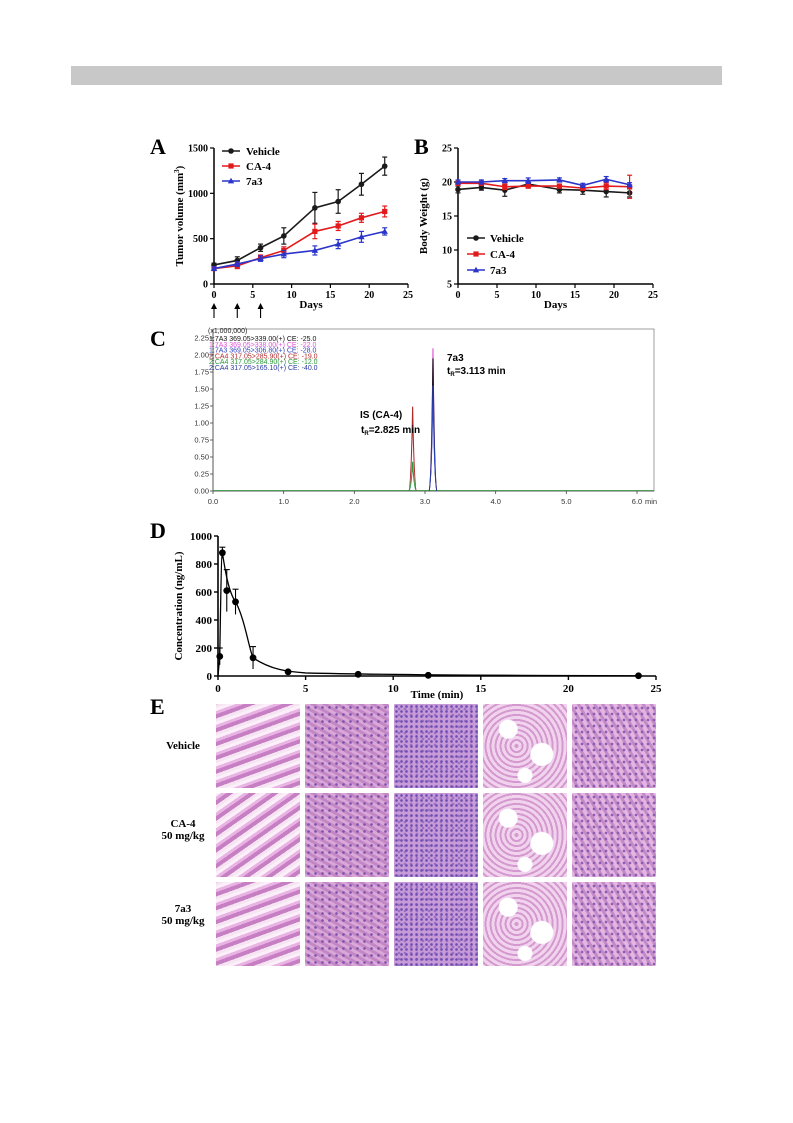  Describe the element at coordinates (201, 338) in the screenshot. I see `y-tick-label: 2.25` at that location.